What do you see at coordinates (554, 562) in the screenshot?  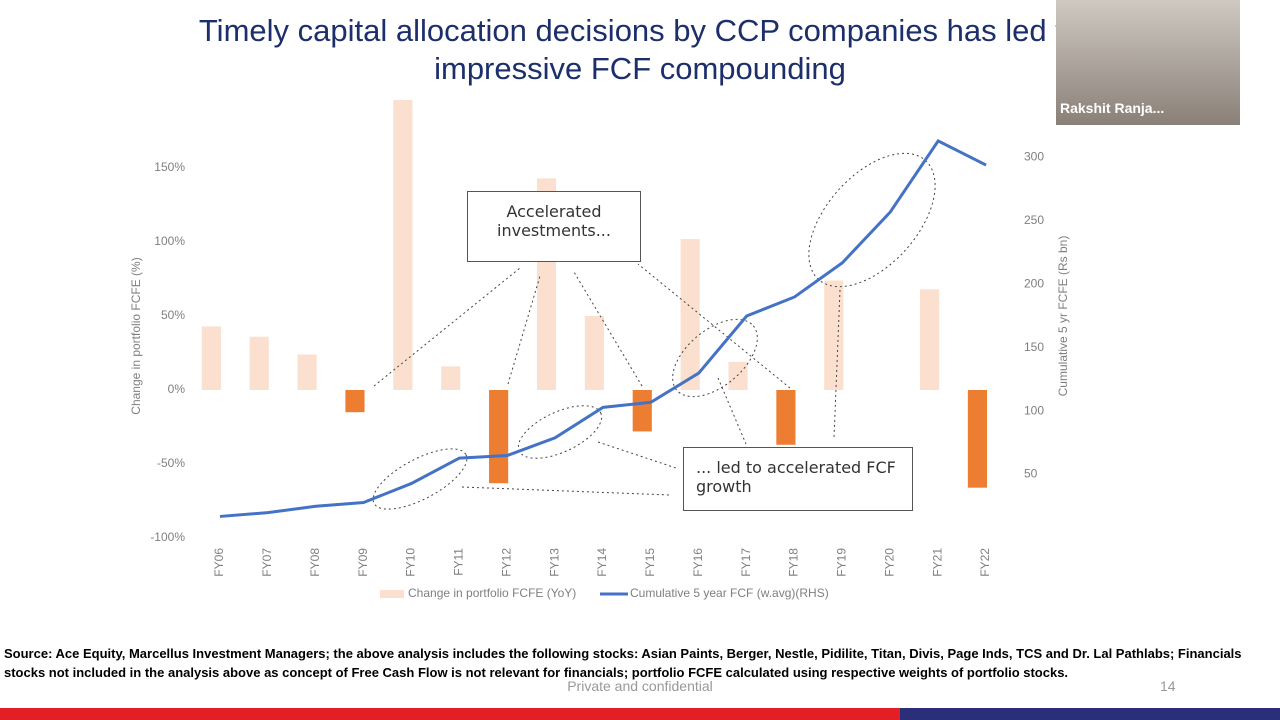 I see `x-tick-label: FY13` at bounding box center [554, 562].